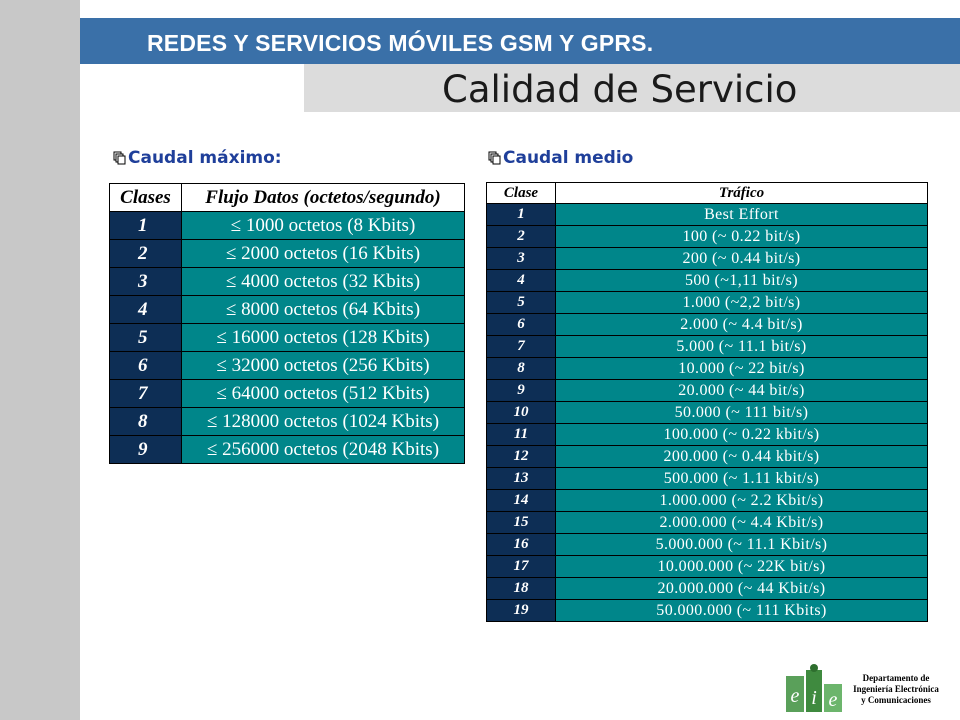  Describe the element at coordinates (741, 324) in the screenshot. I see `value-cell: 2.000 (~ 4.4 bit/s)` at that location.